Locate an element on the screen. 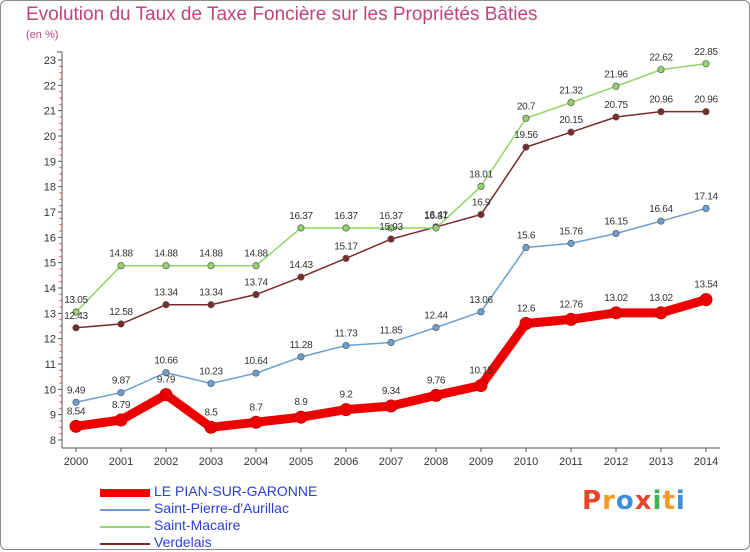 This screenshot has height=552, width=750. y-tick-label: 13 is located at coordinates (50, 314).